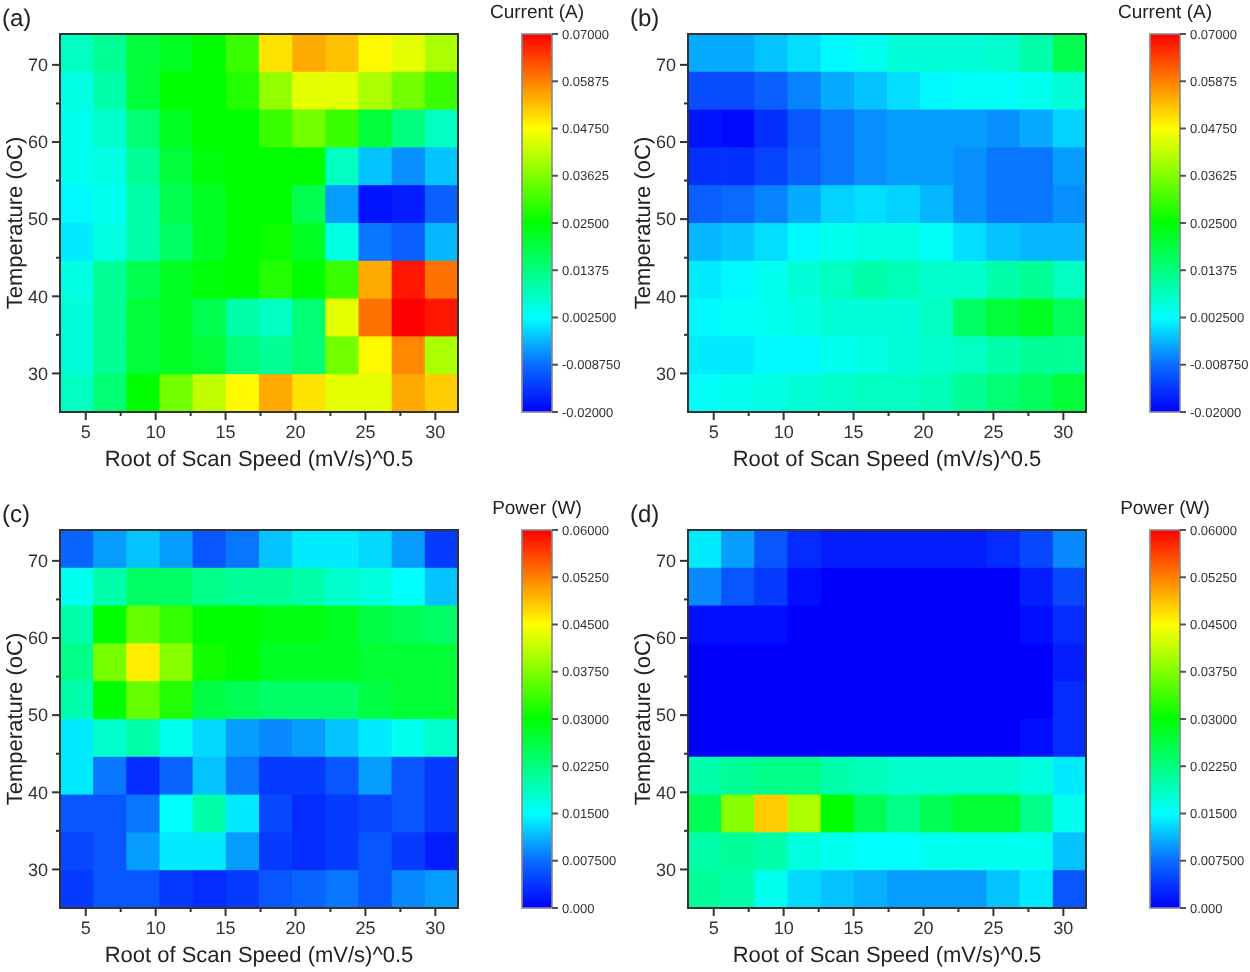 The height and width of the screenshot is (972, 1250). Describe the element at coordinates (645, 18) in the screenshot. I see `chart-title: (b)` at that location.